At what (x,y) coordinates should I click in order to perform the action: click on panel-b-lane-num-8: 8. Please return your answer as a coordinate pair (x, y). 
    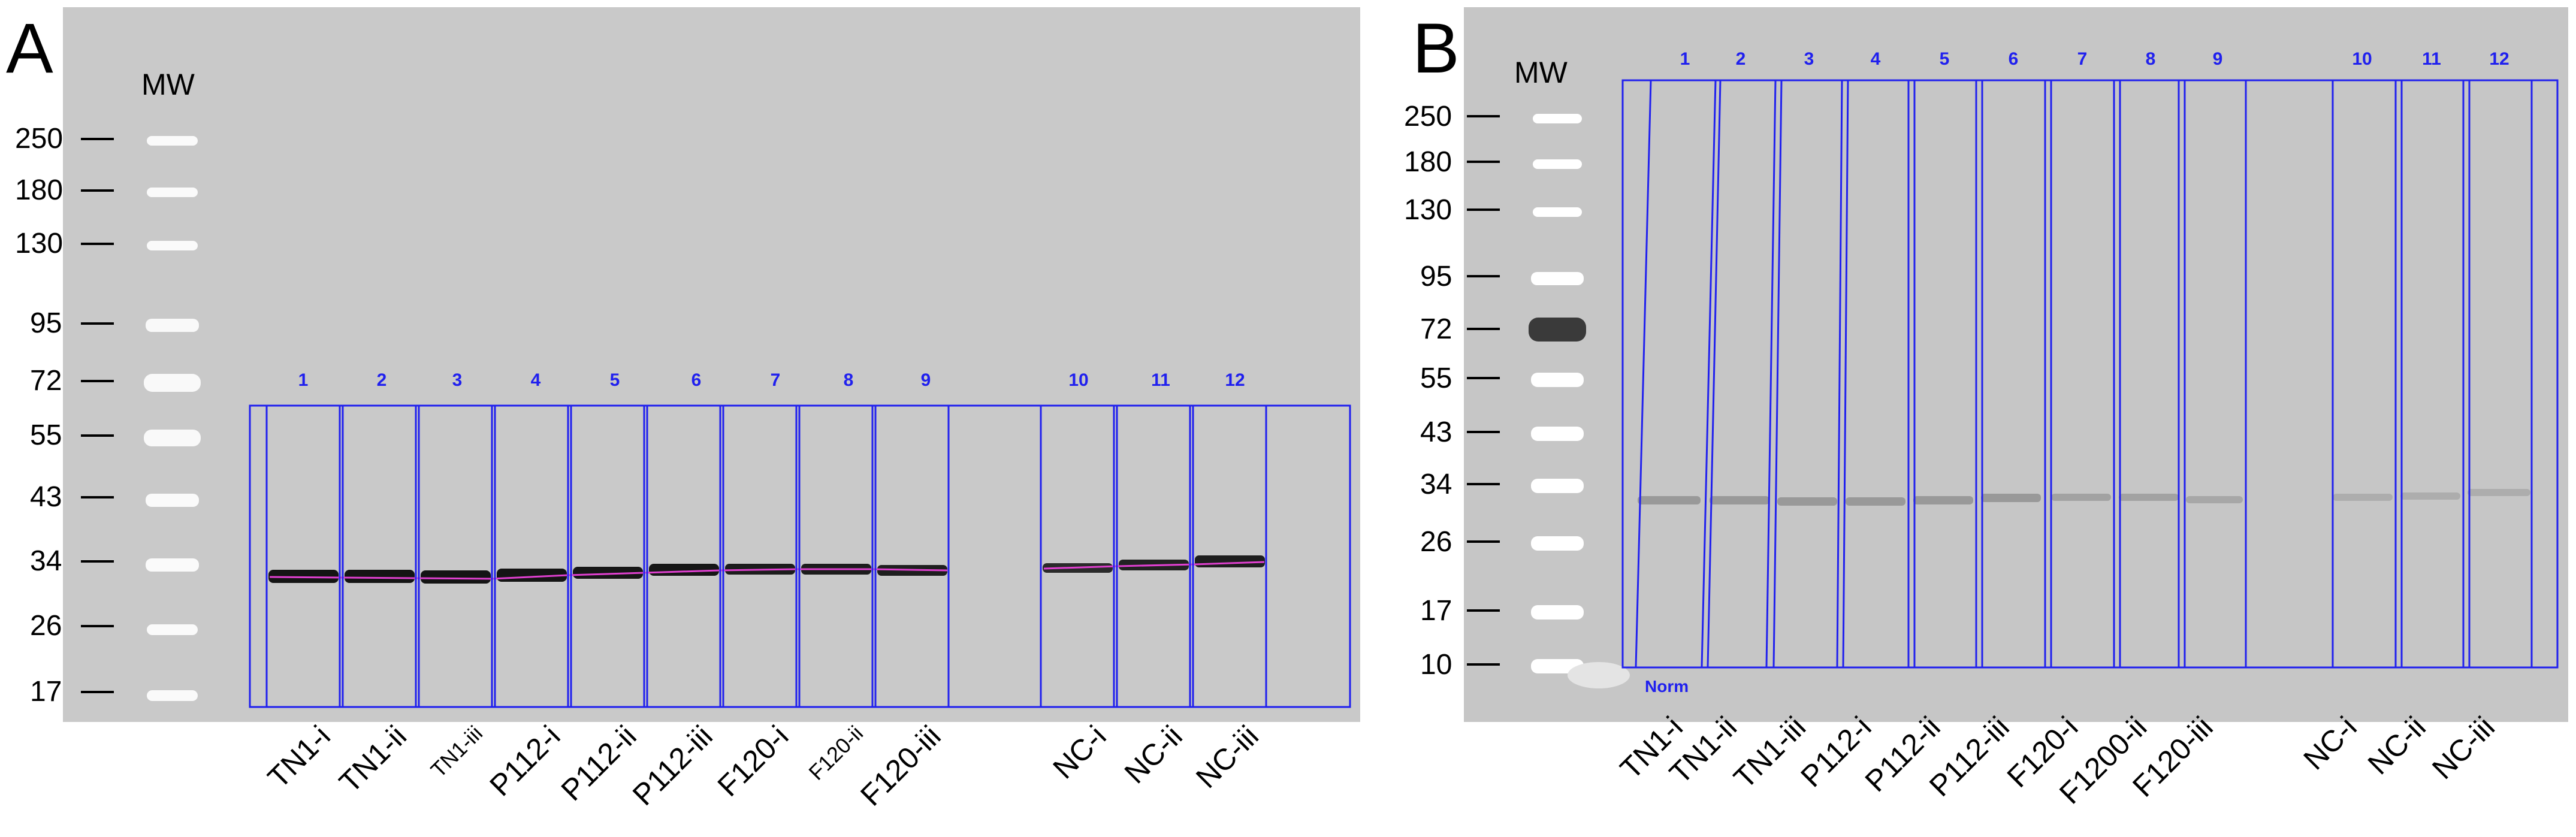
    Looking at the image, I should click on (2151, 59).